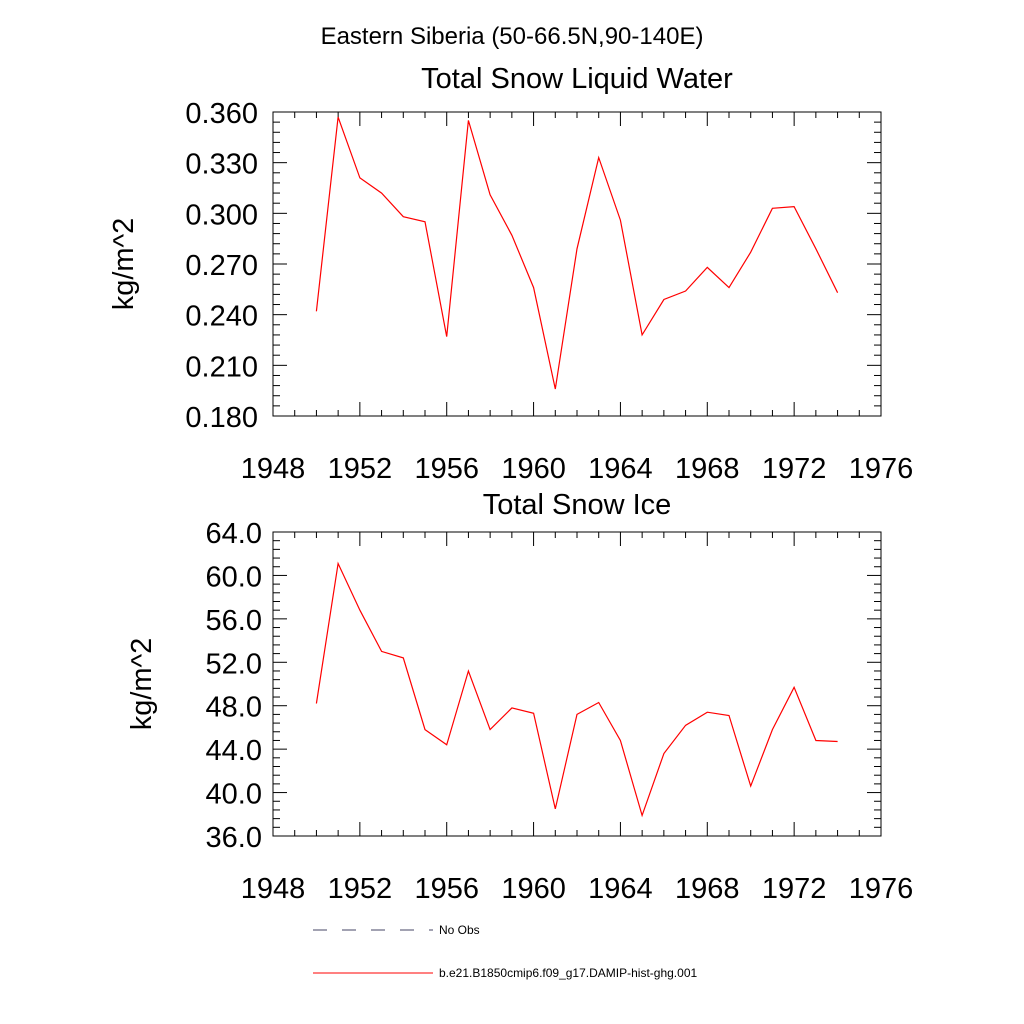  What do you see at coordinates (221, 317) in the screenshot?
I see `y-tick-label: 0.240` at bounding box center [221, 317].